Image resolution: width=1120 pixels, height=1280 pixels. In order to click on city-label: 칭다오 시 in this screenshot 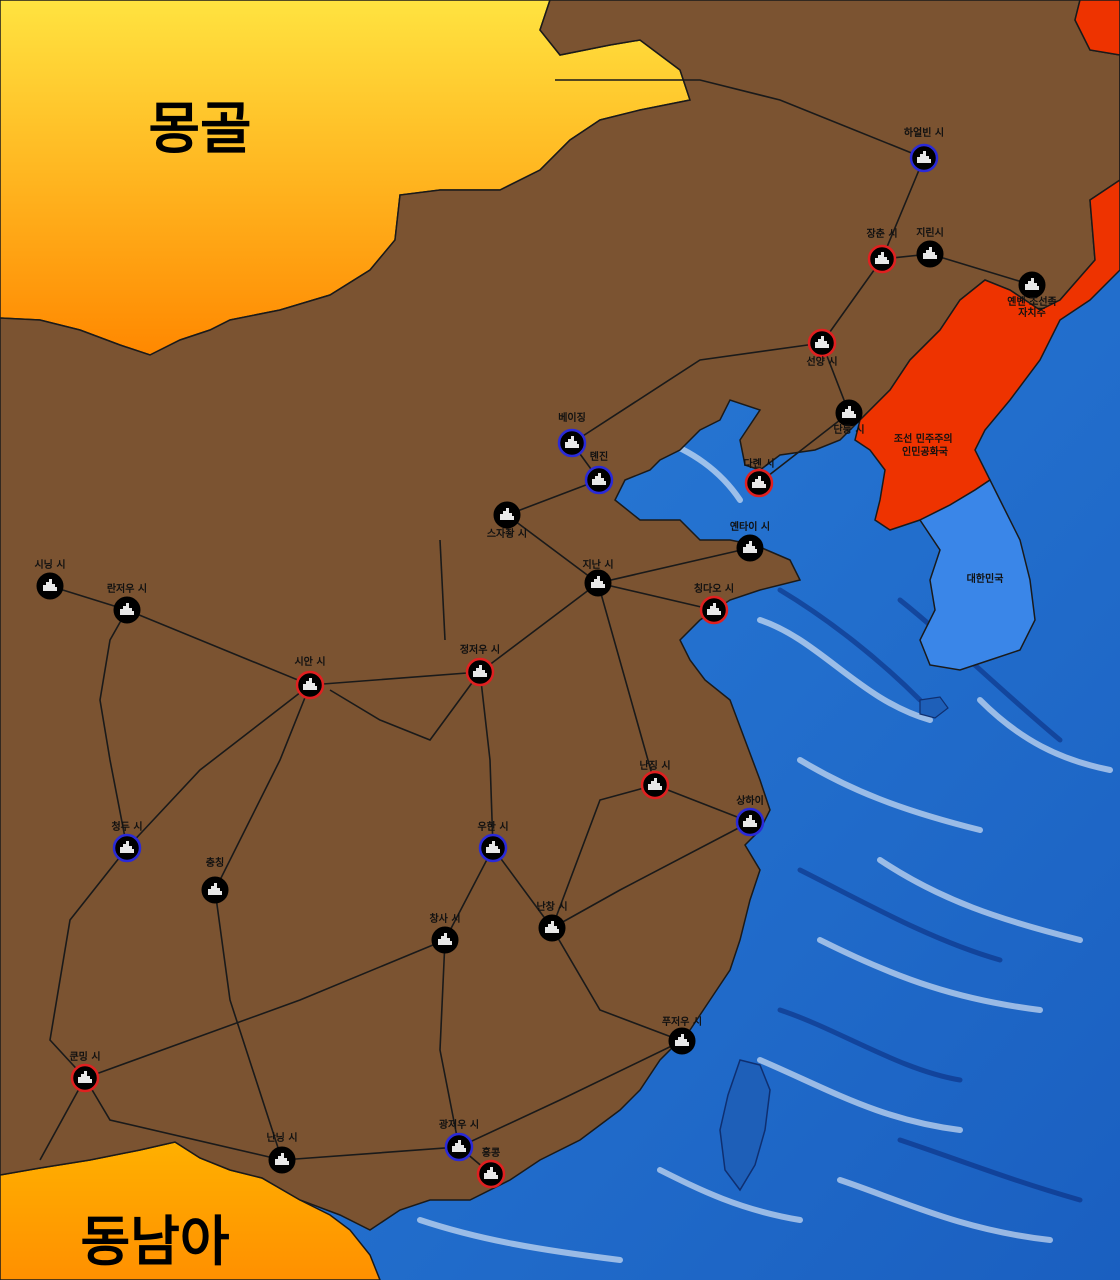, I will do `click(714, 588)`.